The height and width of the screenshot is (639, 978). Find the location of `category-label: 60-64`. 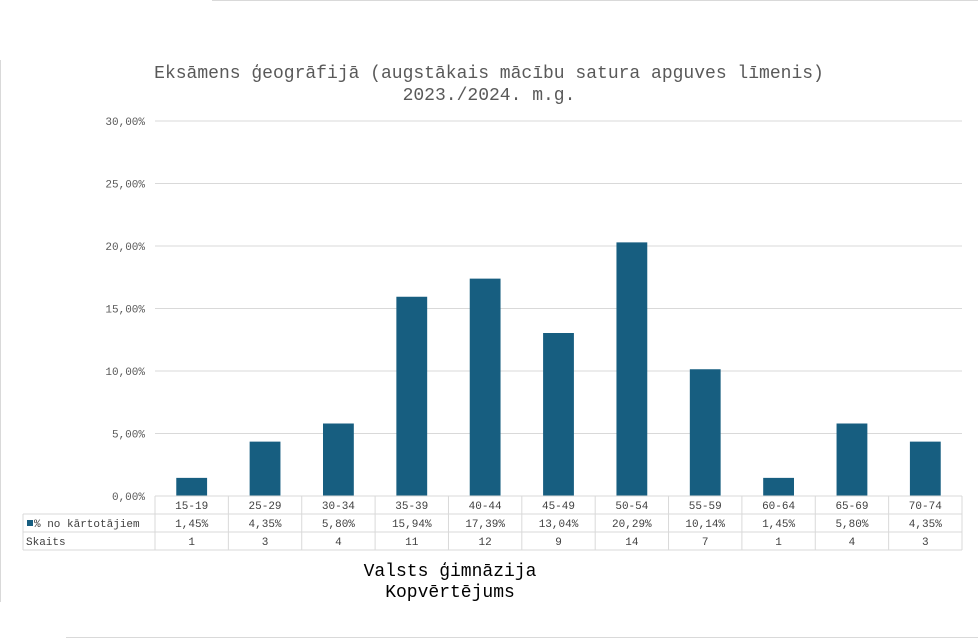

category-label: 60-64 is located at coordinates (778, 507).